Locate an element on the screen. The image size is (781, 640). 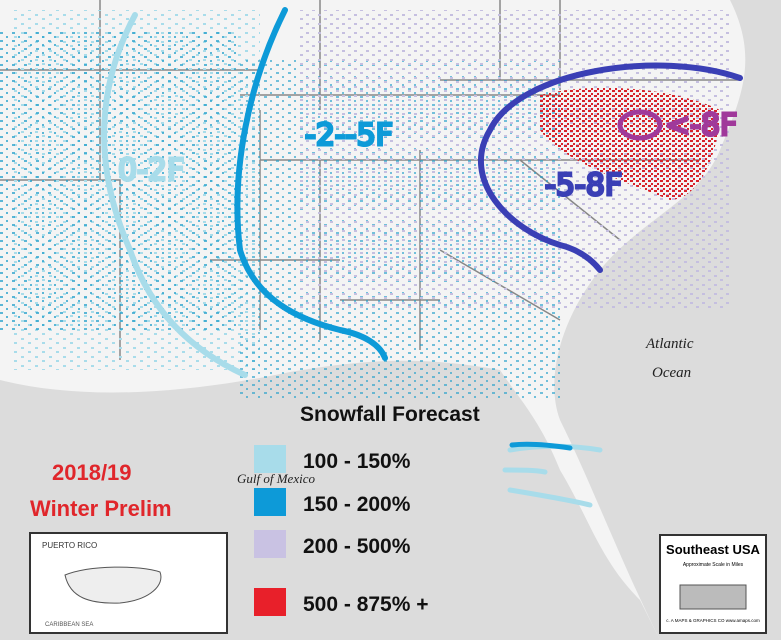
badge-title: Southeast USA is located at coordinates (713, 549).